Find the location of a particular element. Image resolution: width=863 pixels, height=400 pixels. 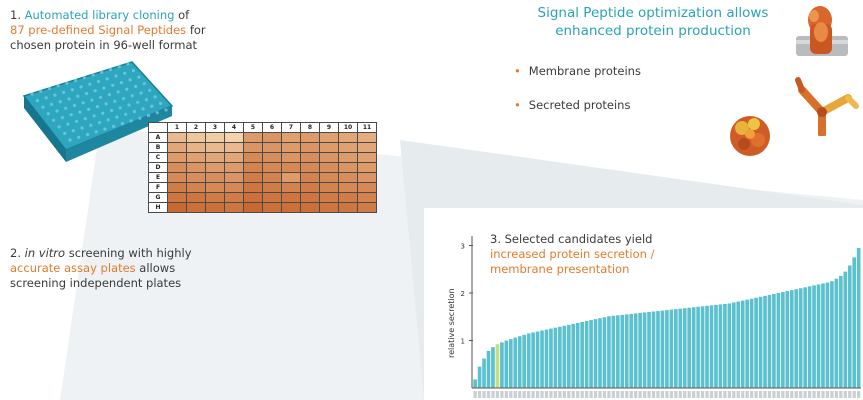

plate-column-header: 1 is located at coordinates (177, 127).